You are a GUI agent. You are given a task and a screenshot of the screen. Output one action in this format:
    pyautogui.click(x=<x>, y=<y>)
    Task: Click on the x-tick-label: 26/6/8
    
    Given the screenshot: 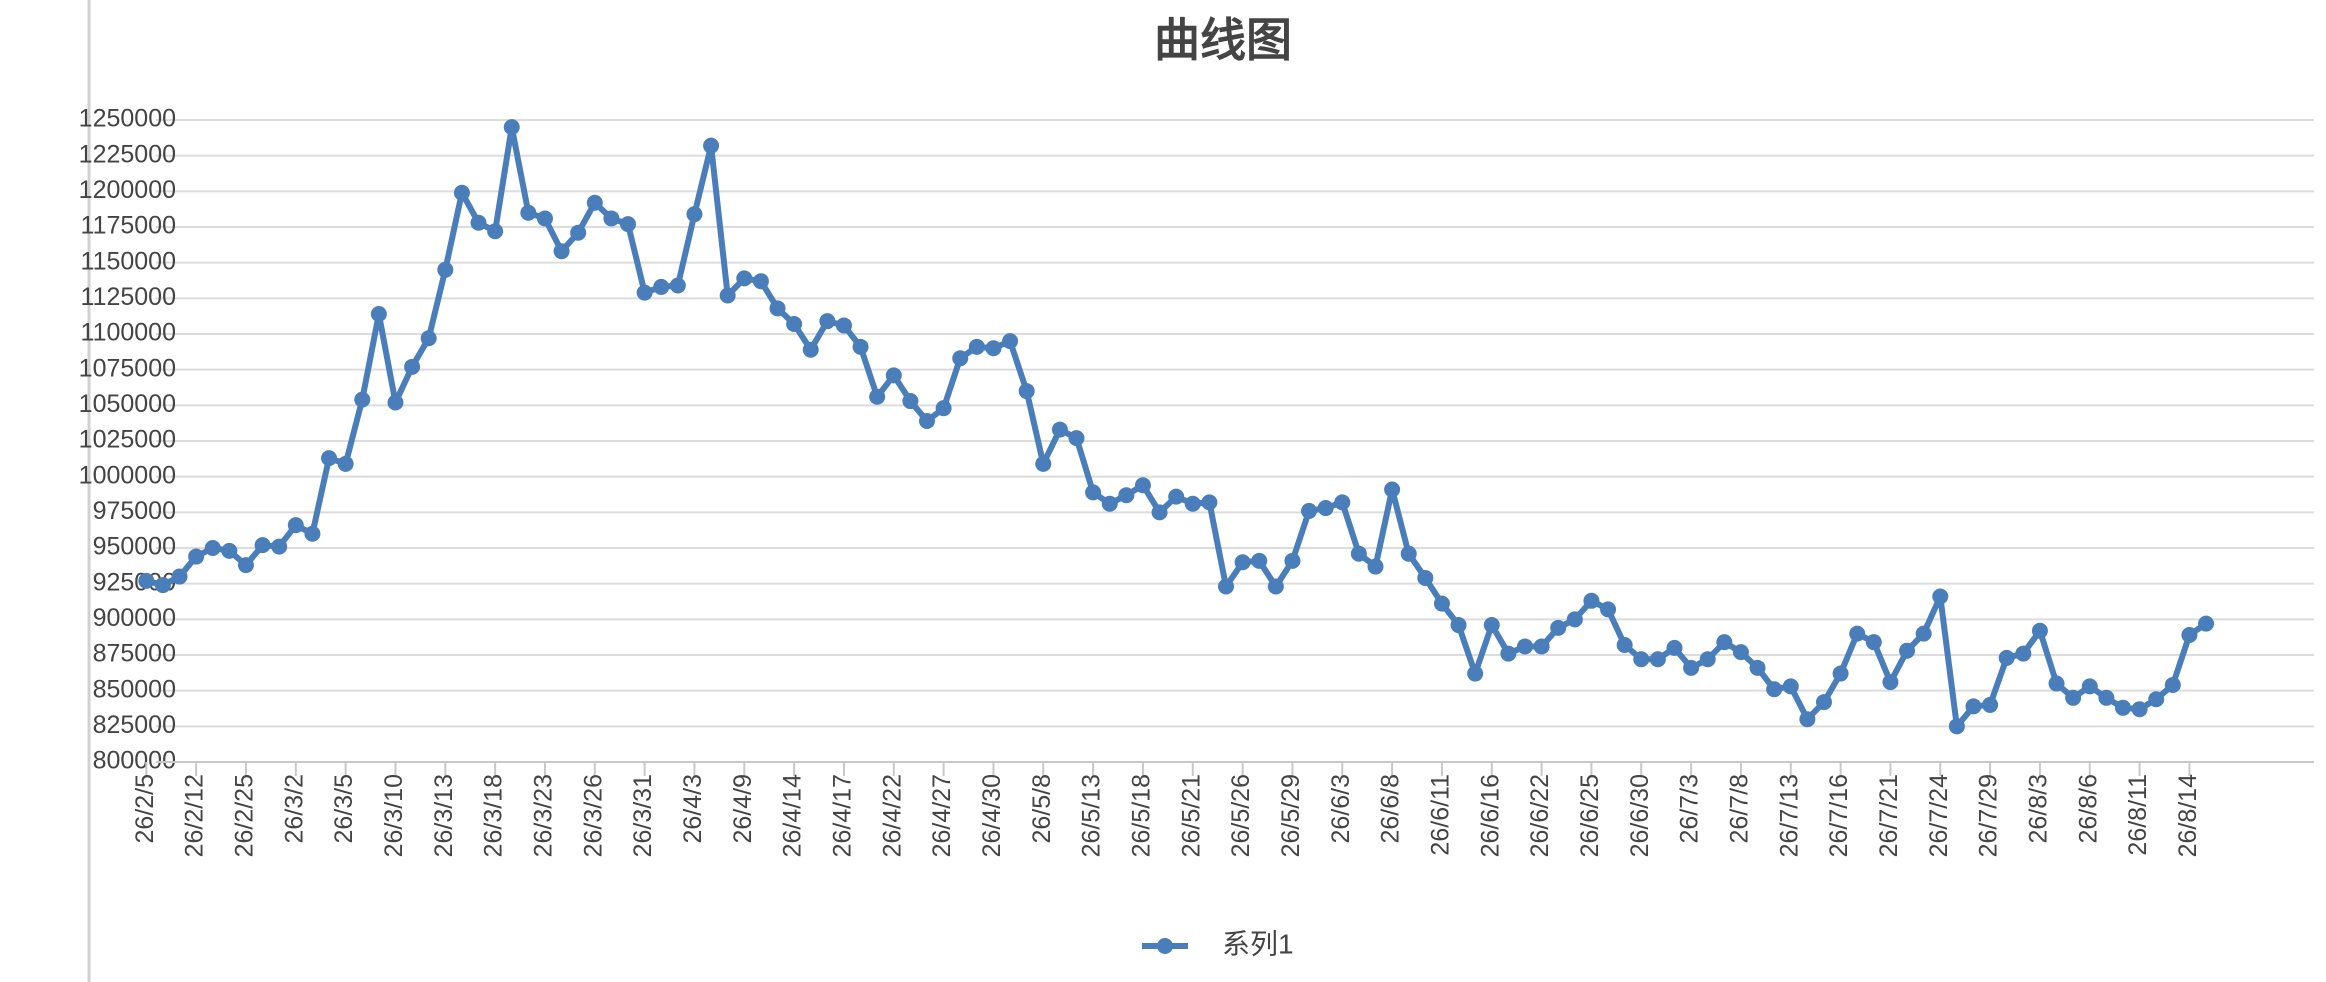 What is the action you would take?
    pyautogui.click(x=1391, y=809)
    